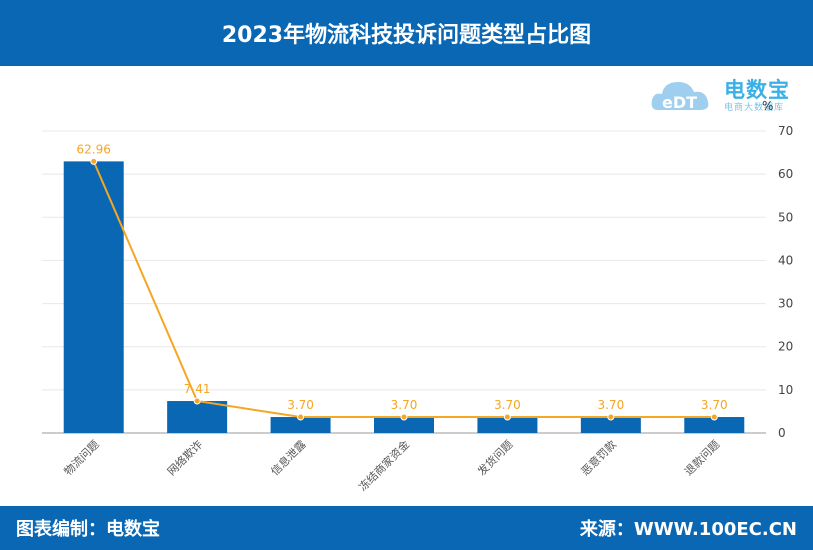  What do you see at coordinates (701, 457) in the screenshot?
I see `category-label: 退款问题` at bounding box center [701, 457].